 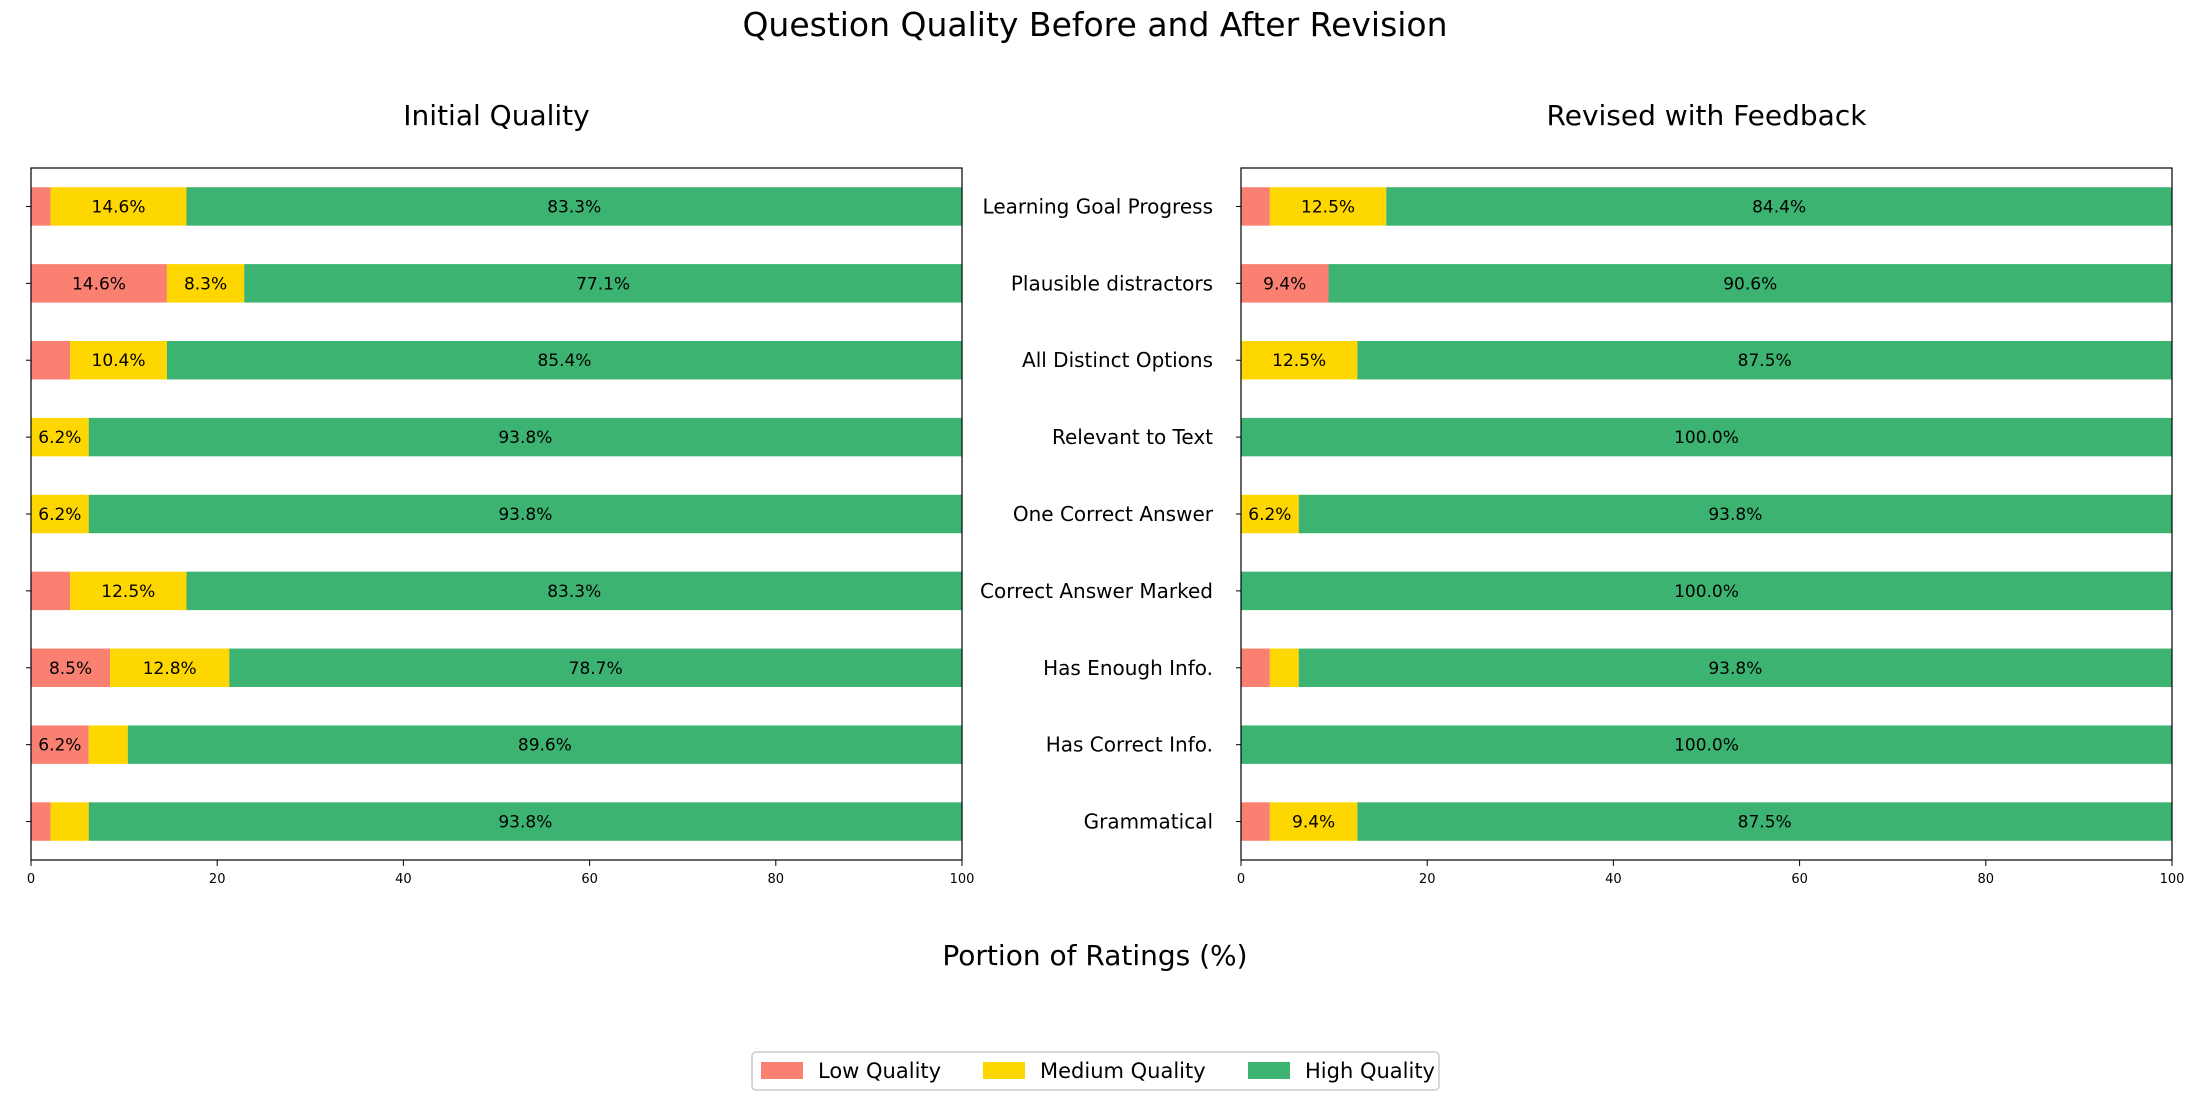 I want to click on bar-low-quality-plausible-distractors, so click(x=99, y=283).